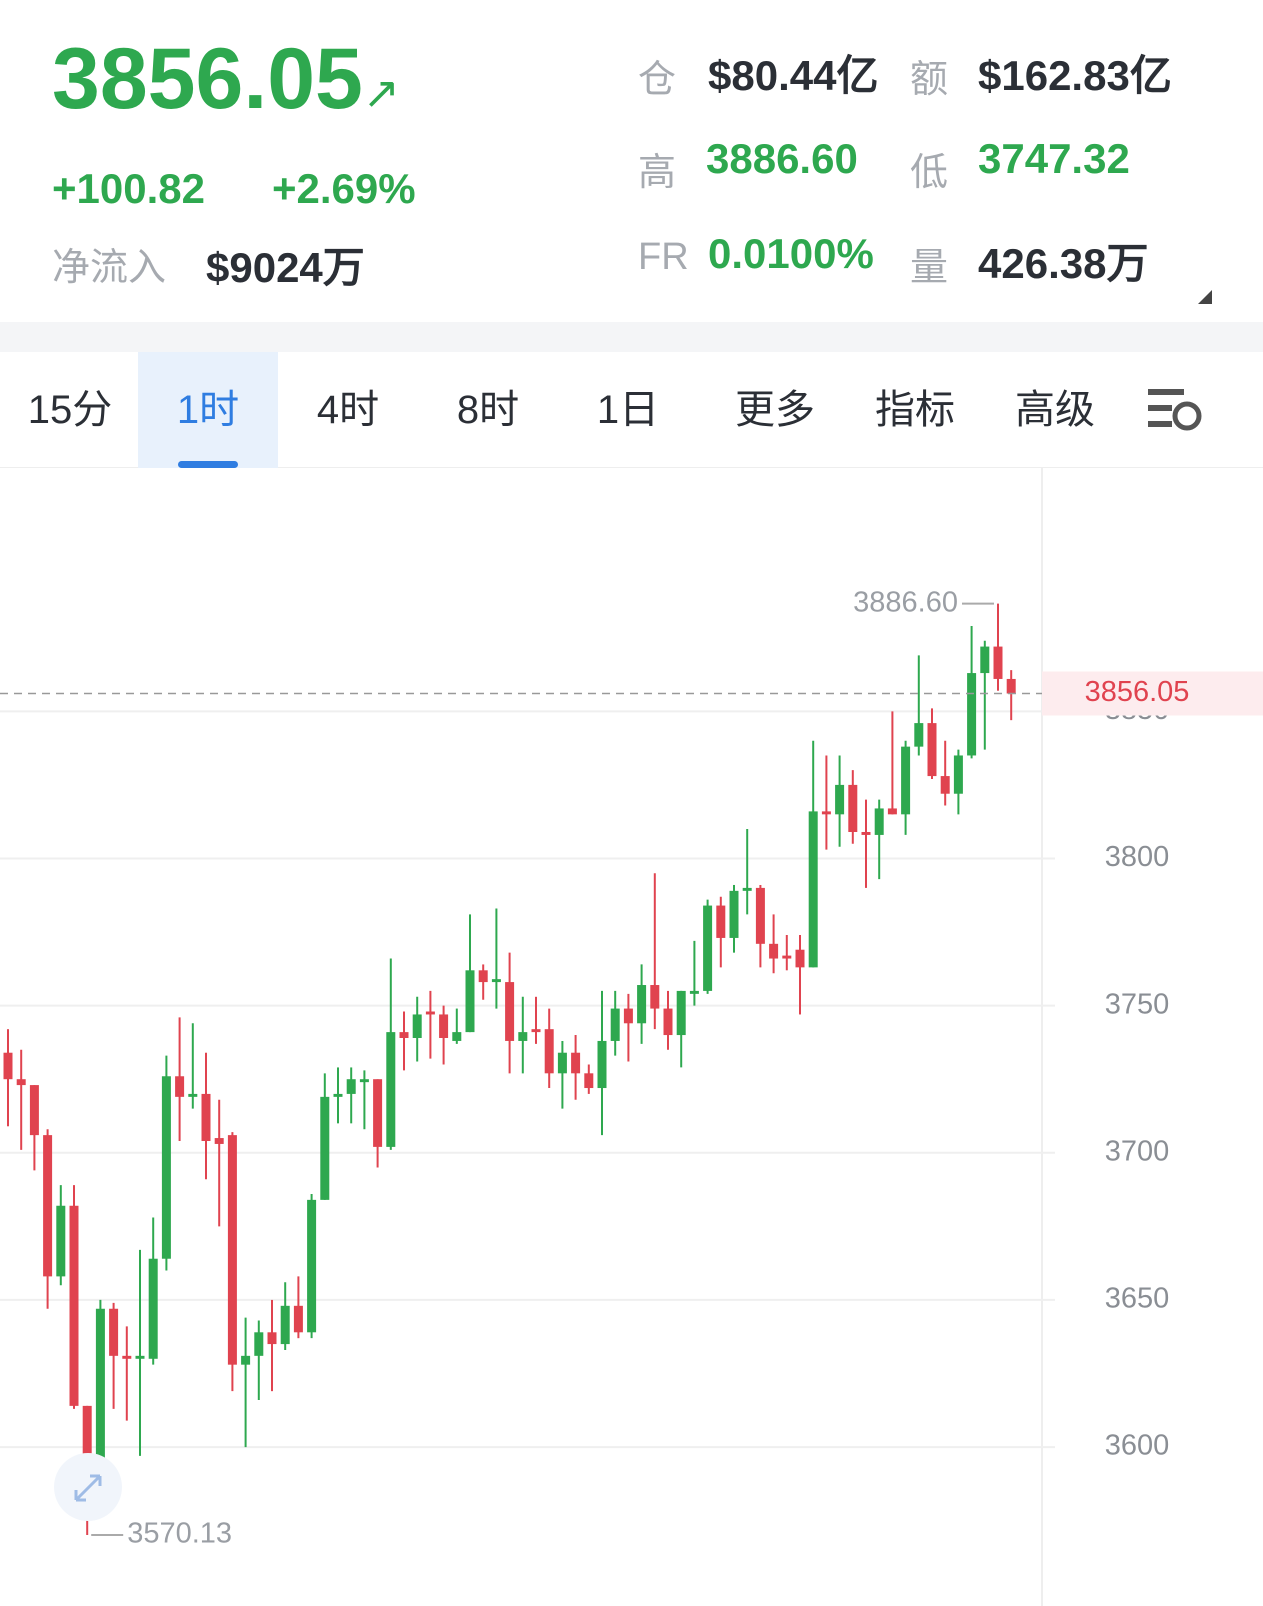 This screenshot has height=1606, width=1263. I want to click on stat-value: $80.44亿, so click(793, 75).